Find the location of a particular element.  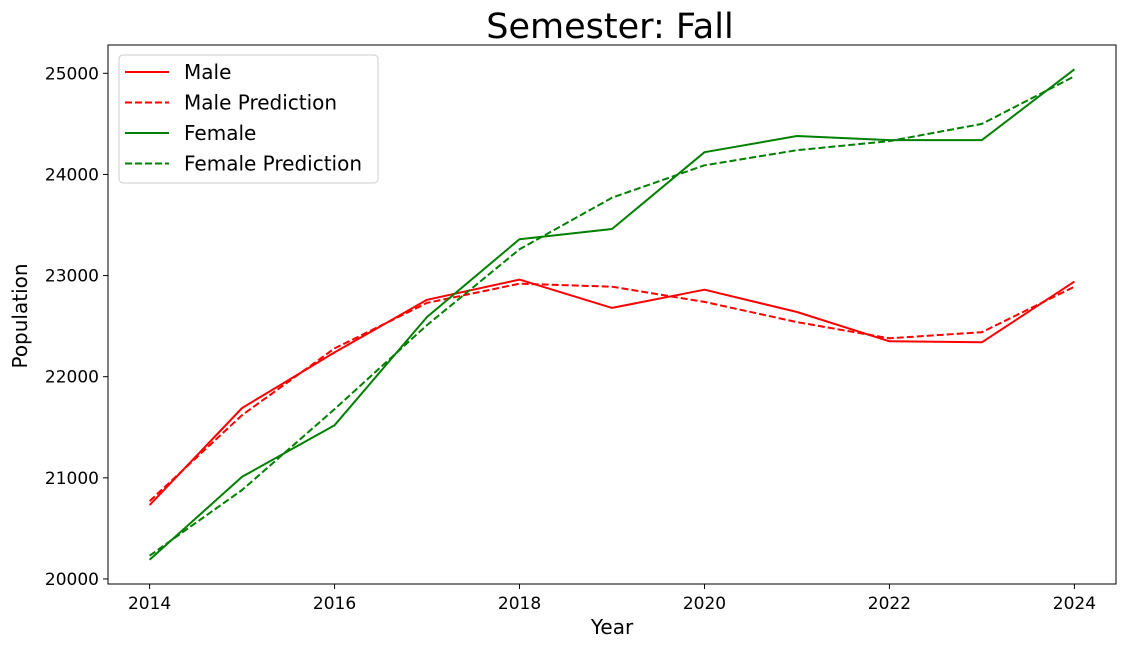

x-tick-label-4: 2022 is located at coordinates (889, 604).